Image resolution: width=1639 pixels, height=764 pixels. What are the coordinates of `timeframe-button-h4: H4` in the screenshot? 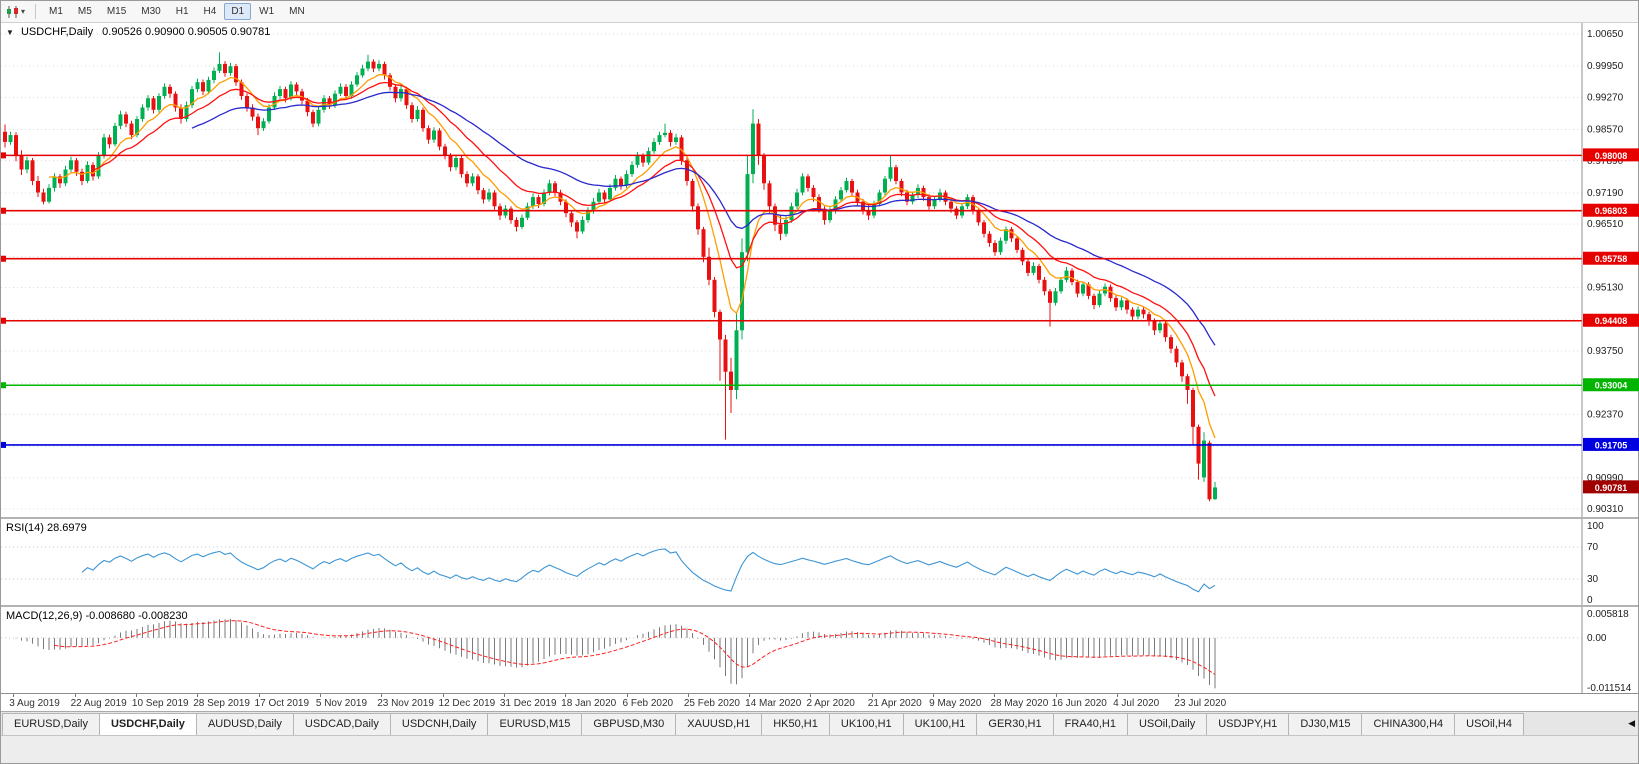 It's located at (210, 11).